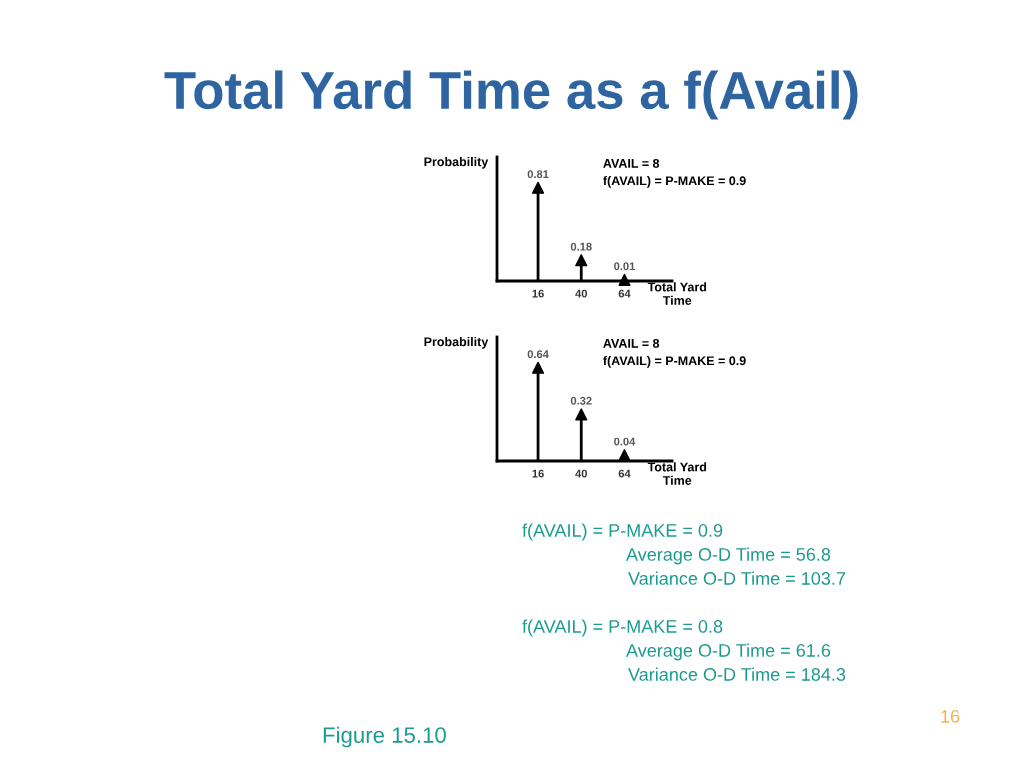 This screenshot has width=1024, height=768. I want to click on data-label: 0.04, so click(625, 441).